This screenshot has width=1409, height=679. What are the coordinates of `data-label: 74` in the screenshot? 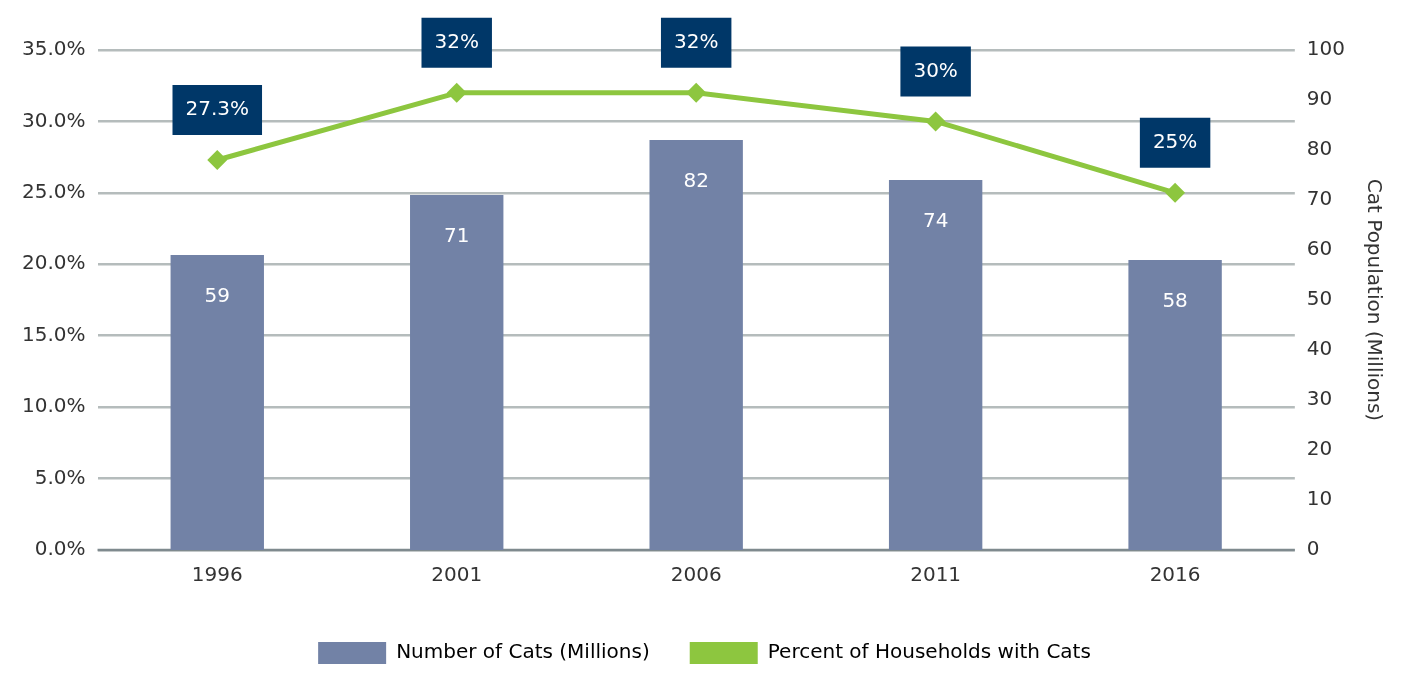 It's located at (935, 220).